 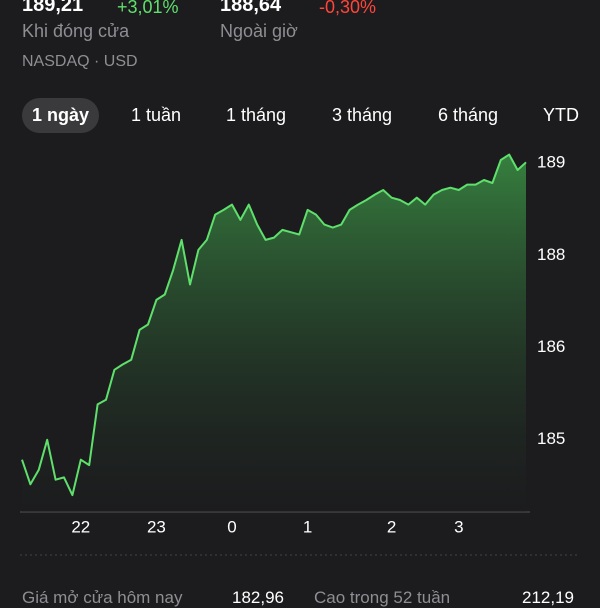 What do you see at coordinates (156, 115) in the screenshot?
I see `tab: 1 tuần` at bounding box center [156, 115].